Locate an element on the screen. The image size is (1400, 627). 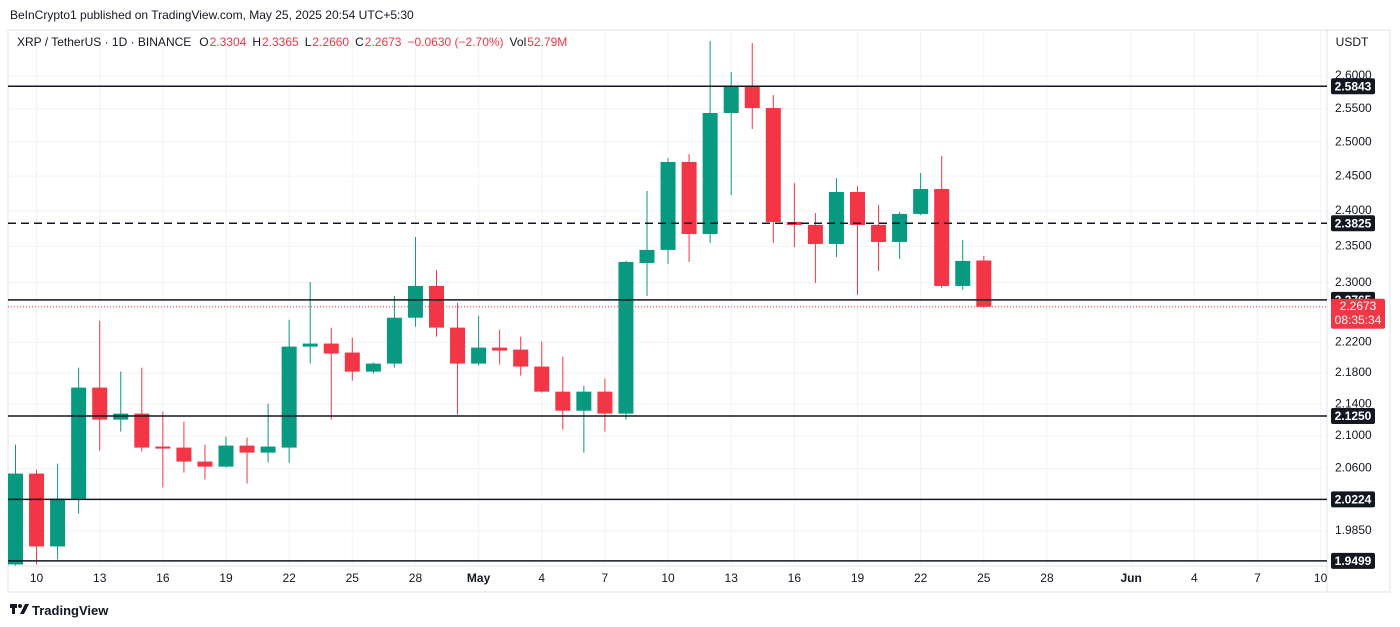
legend-value: 2.3365 is located at coordinates (280, 42).